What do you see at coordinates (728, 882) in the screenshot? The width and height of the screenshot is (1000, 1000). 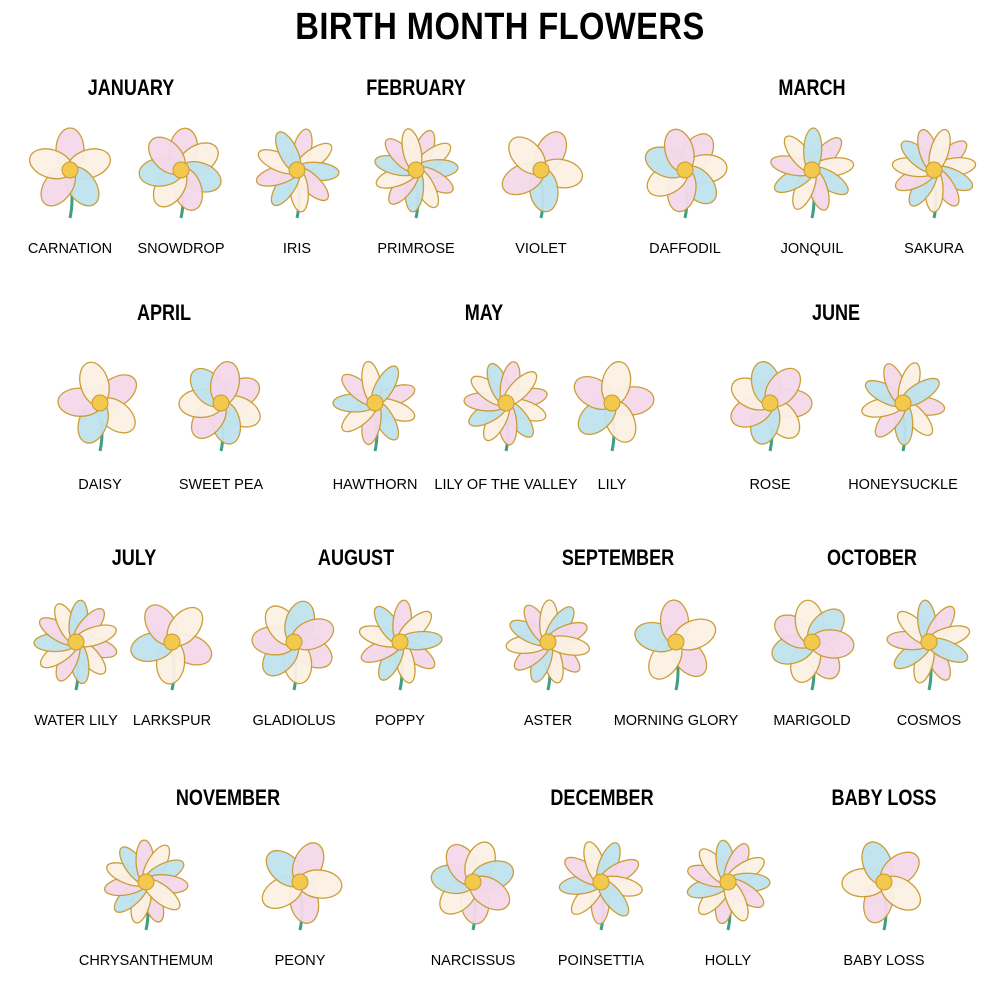 I see `flower-image-holly` at bounding box center [728, 882].